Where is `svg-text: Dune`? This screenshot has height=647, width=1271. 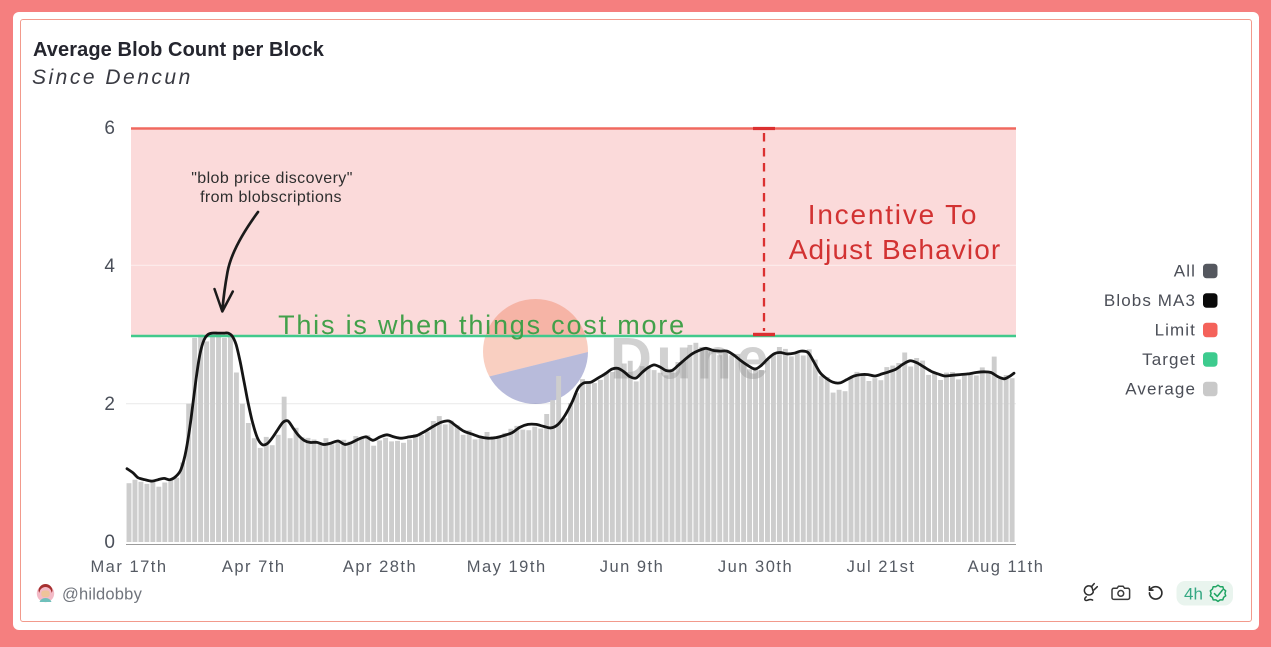
svg-text: Dune is located at coordinates (691, 359).